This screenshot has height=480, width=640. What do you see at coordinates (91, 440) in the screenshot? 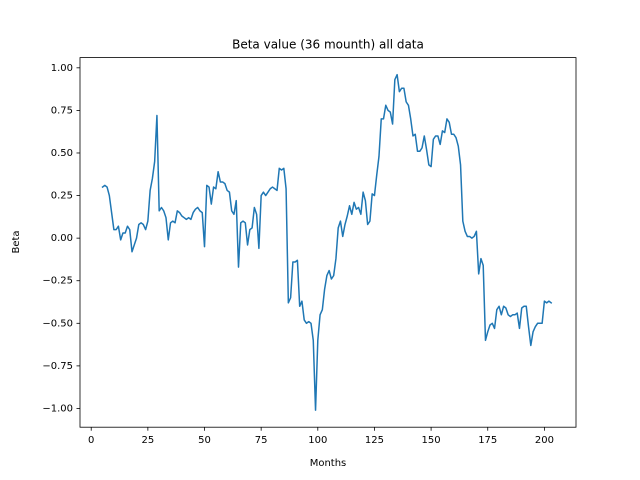
I see `x-tick-label: 0` at bounding box center [91, 440].